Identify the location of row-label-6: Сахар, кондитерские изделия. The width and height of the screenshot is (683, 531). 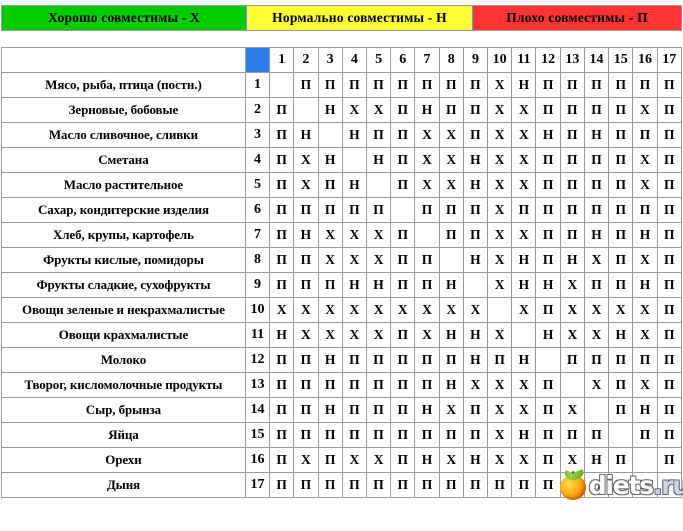
(123, 210).